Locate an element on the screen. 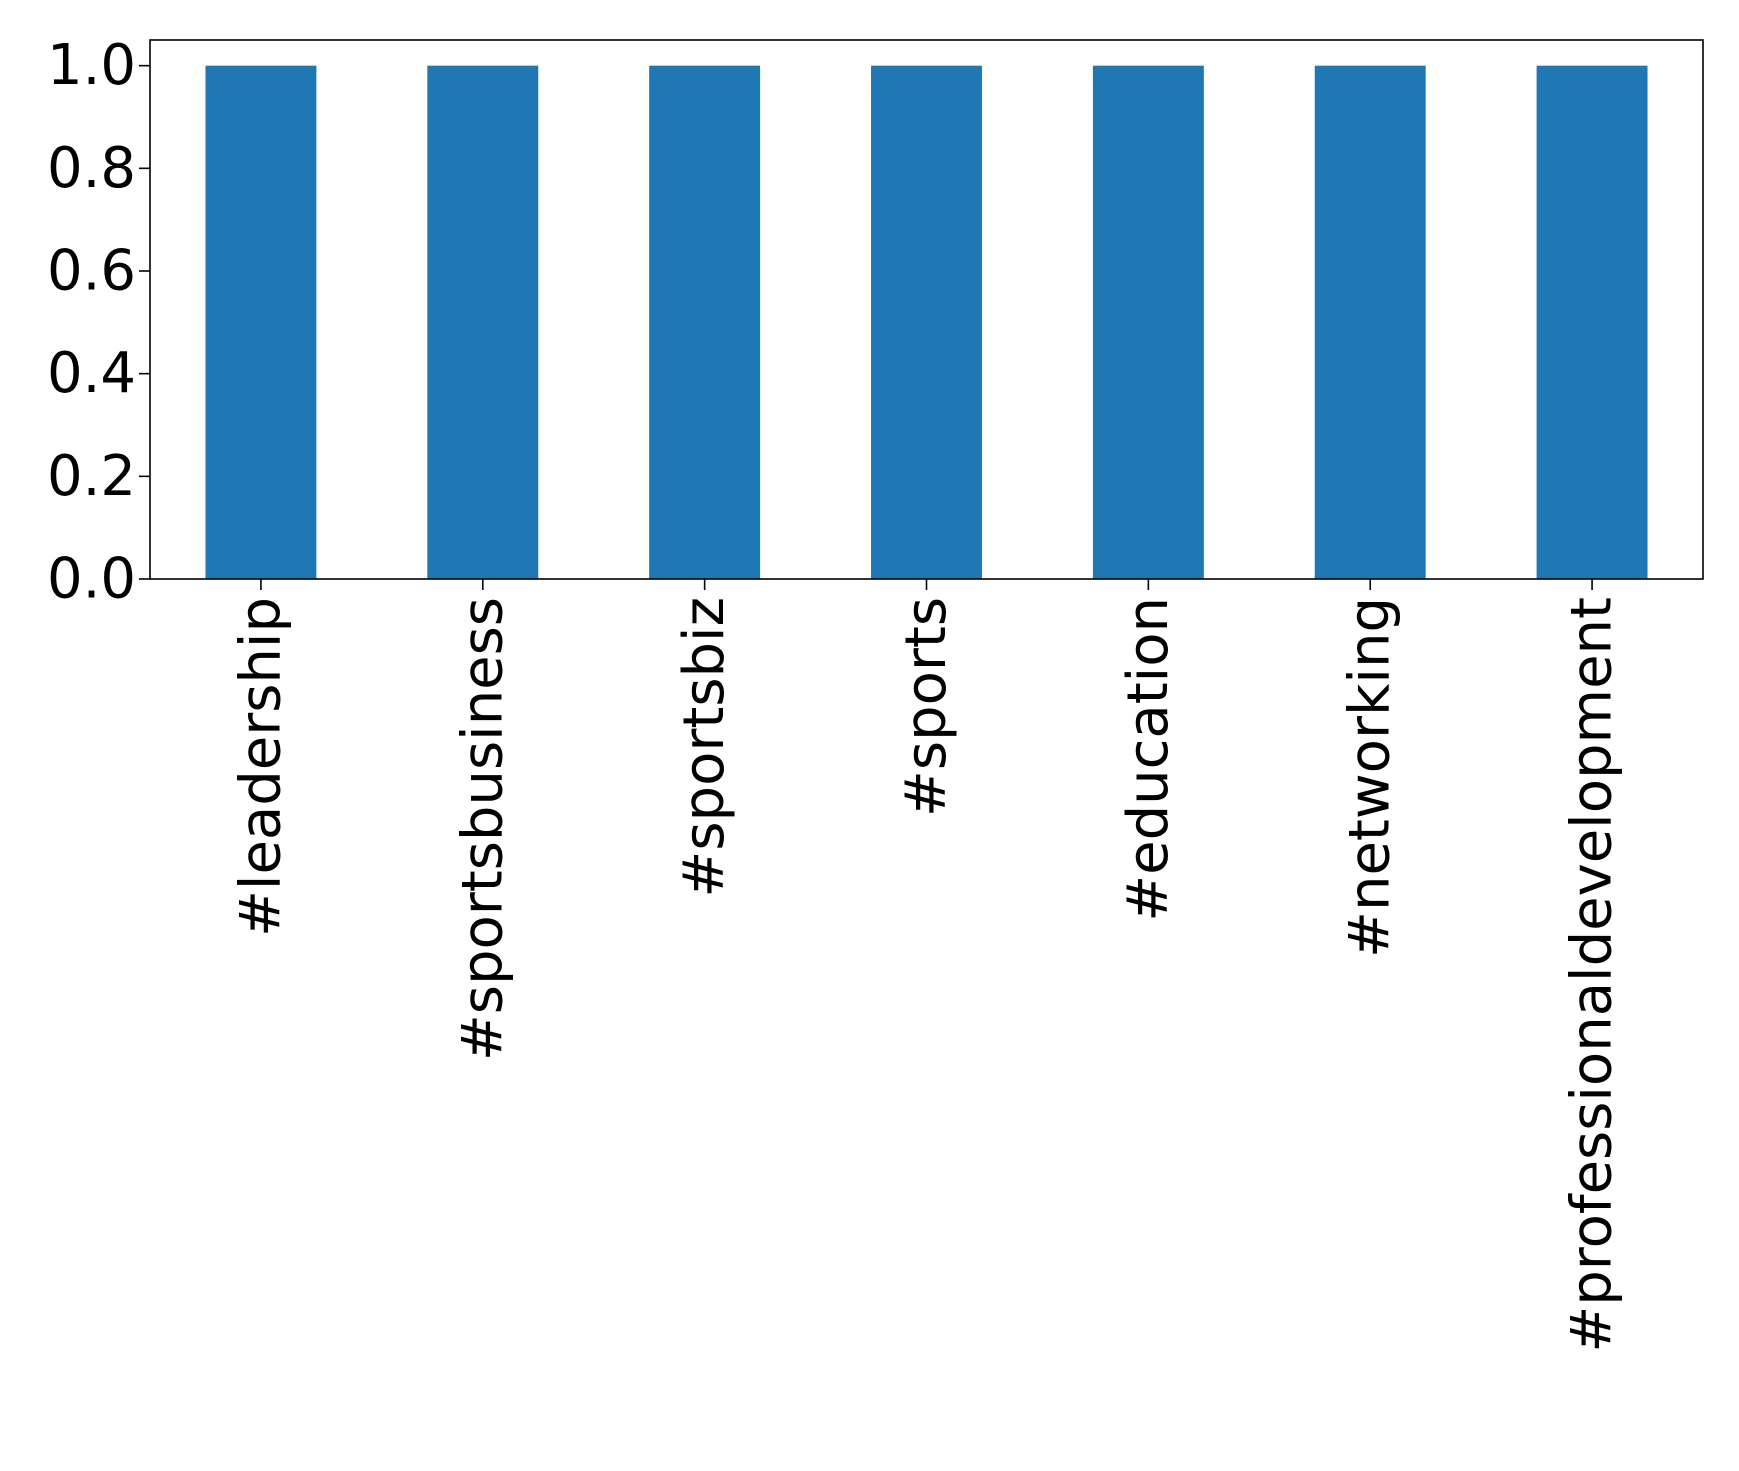 The width and height of the screenshot is (1739, 1471). y-tick-label: 0.0 is located at coordinates (91, 579).